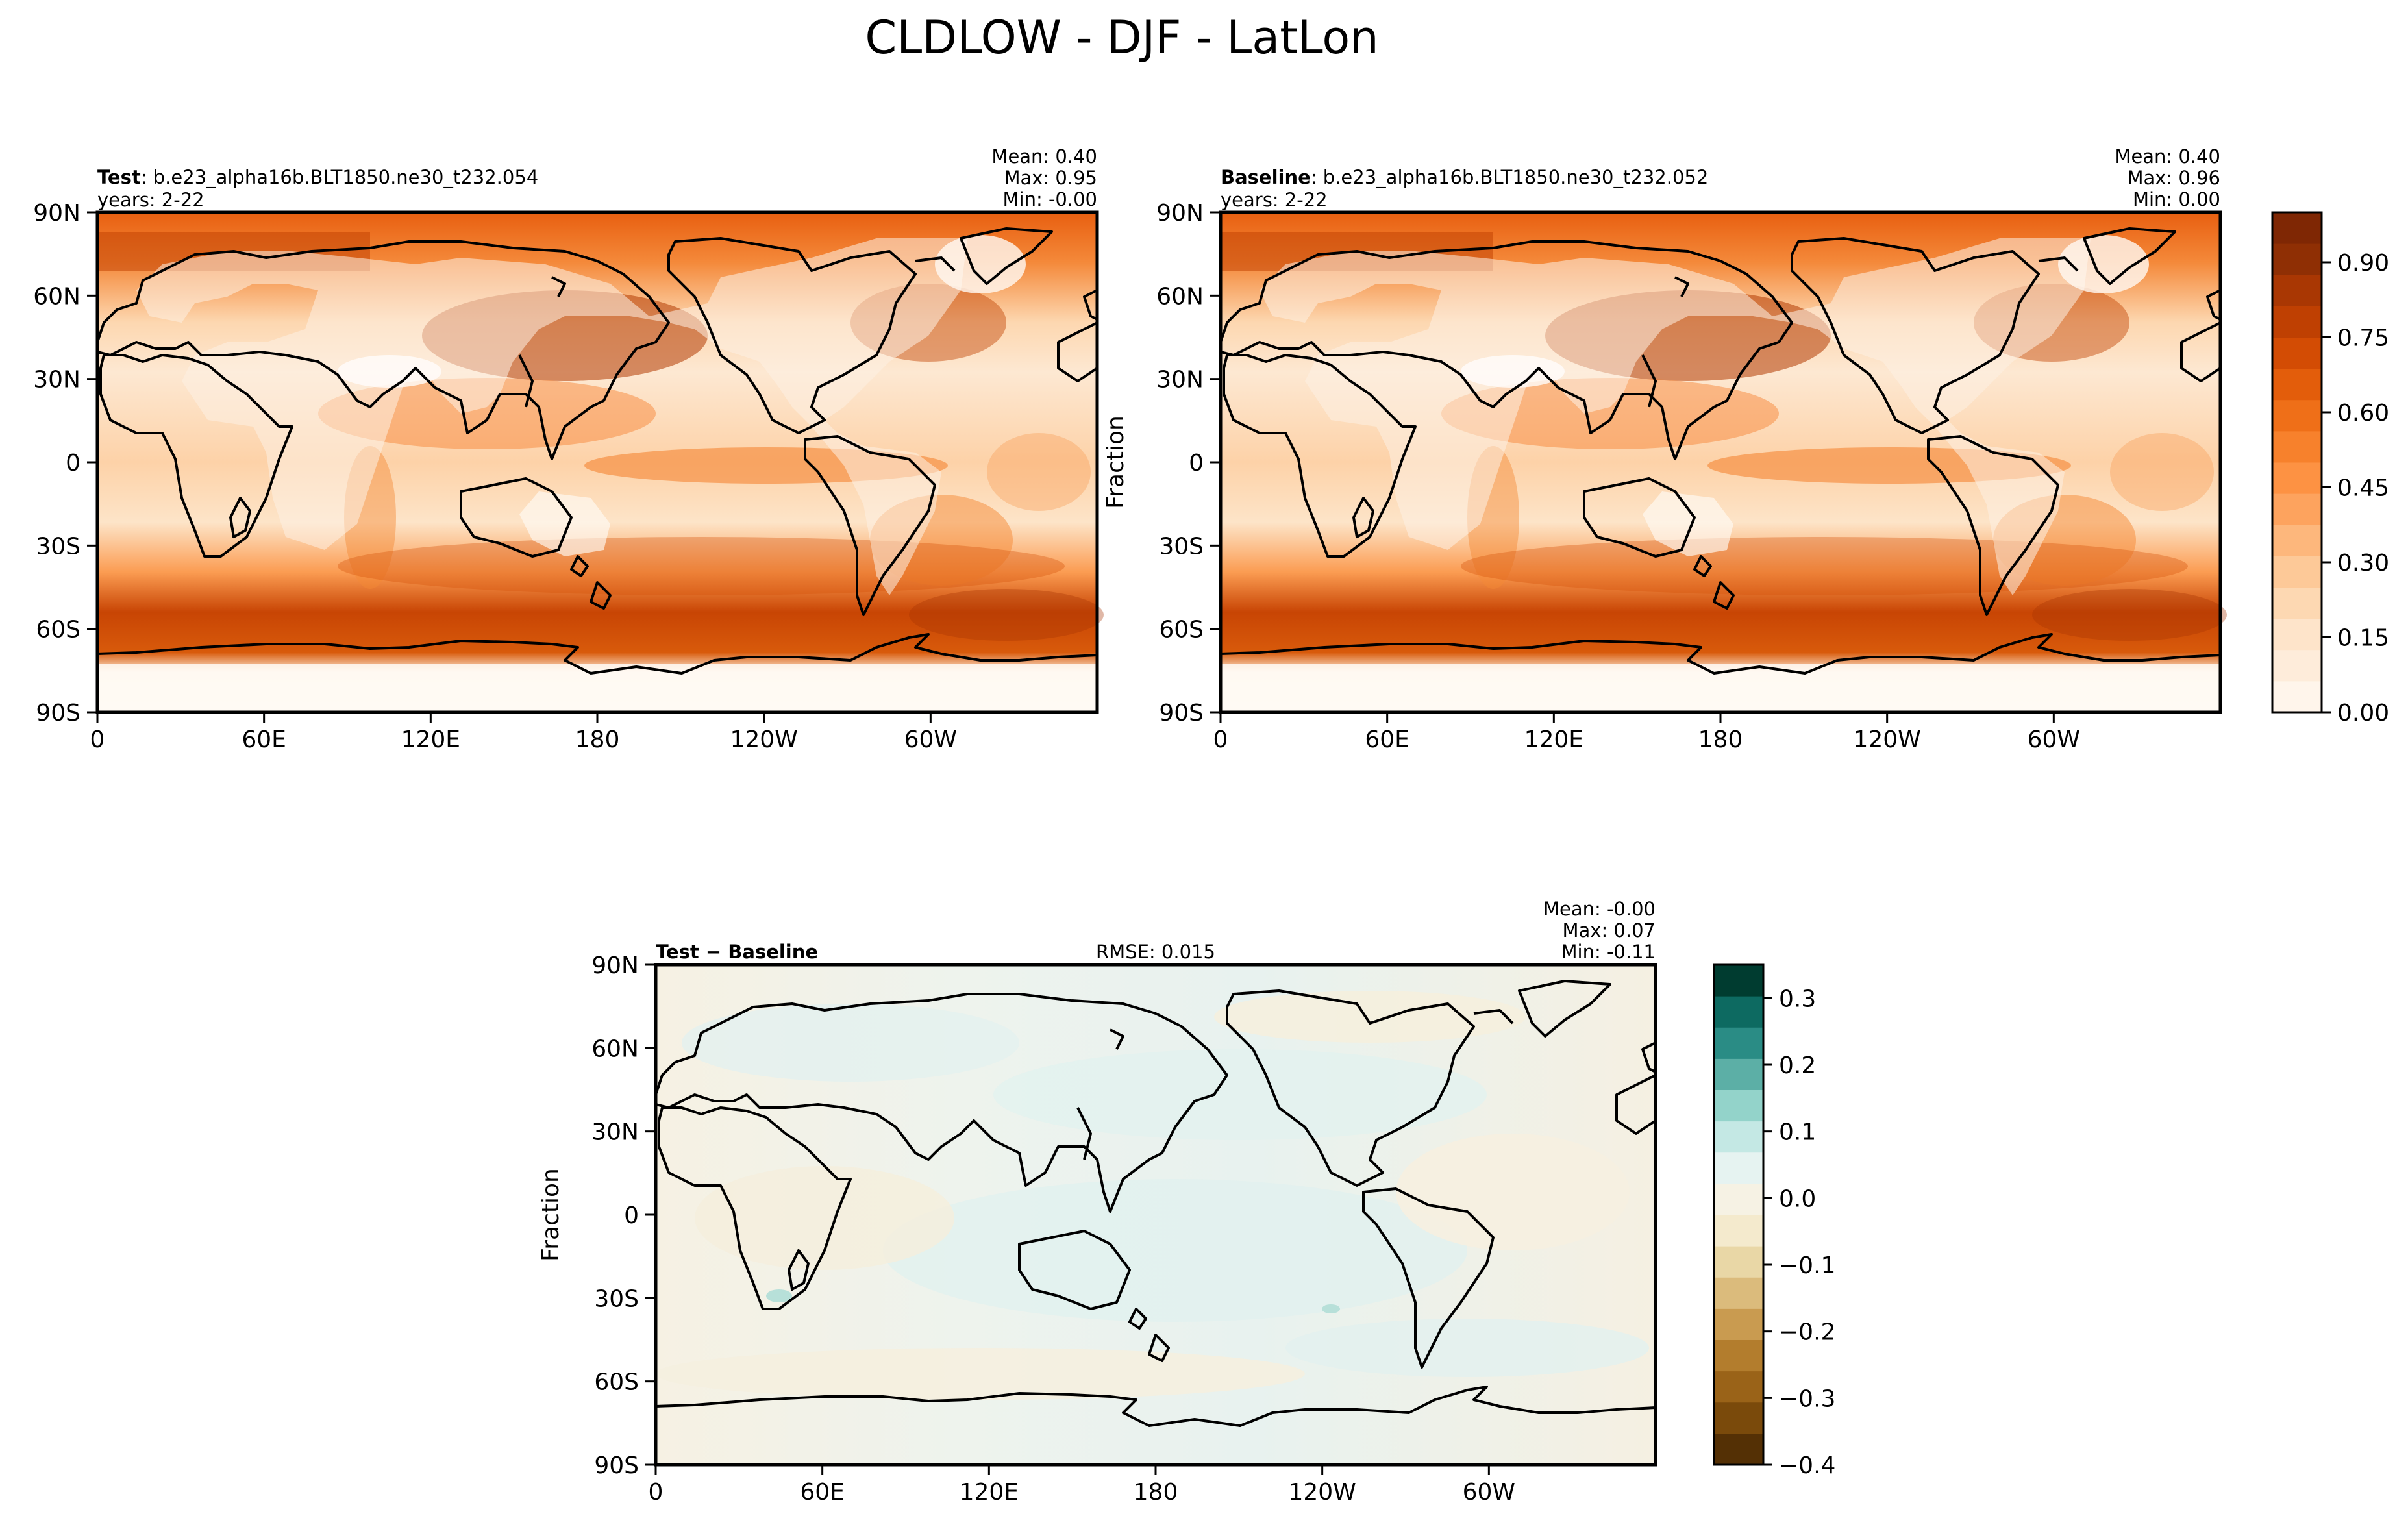  What do you see at coordinates (1115, 462) in the screenshot?
I see `baseline-ylabel: Fraction` at bounding box center [1115, 462].